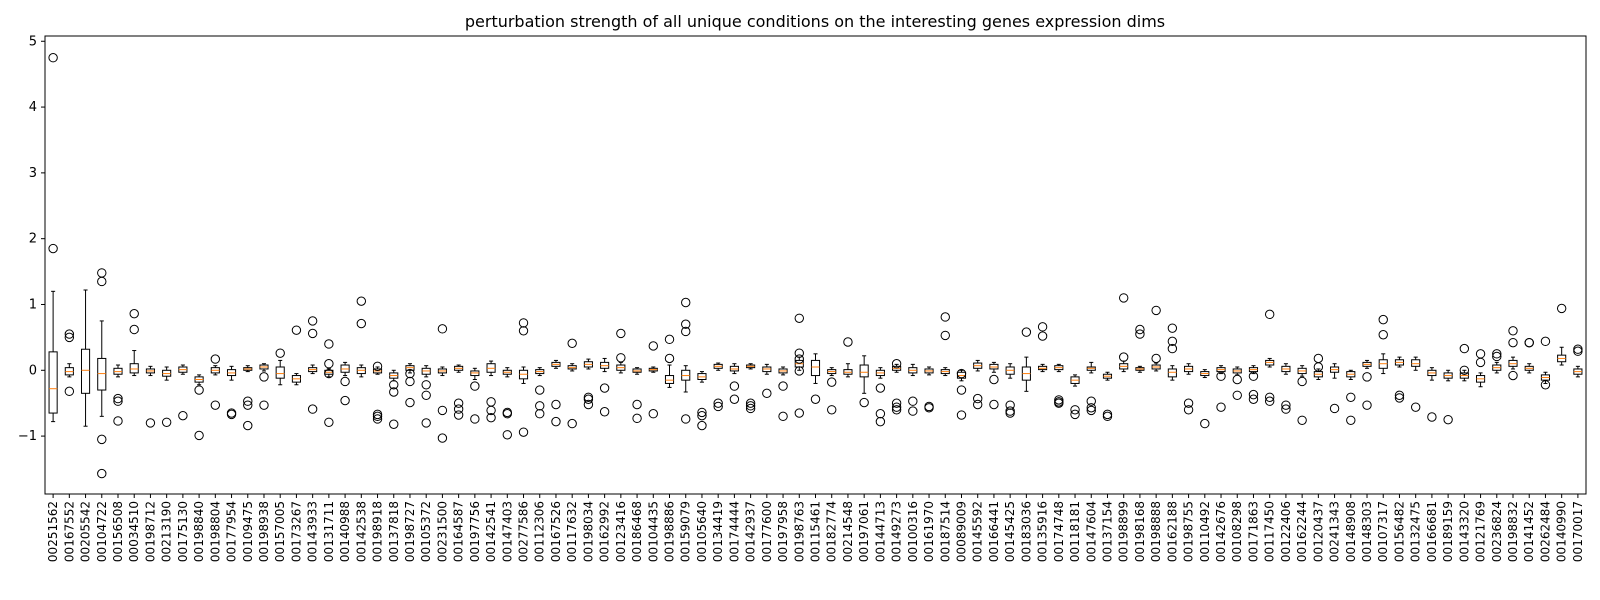 The width and height of the screenshot is (1600, 600). I want to click on x-tick-label: 00277586, so click(524, 531).